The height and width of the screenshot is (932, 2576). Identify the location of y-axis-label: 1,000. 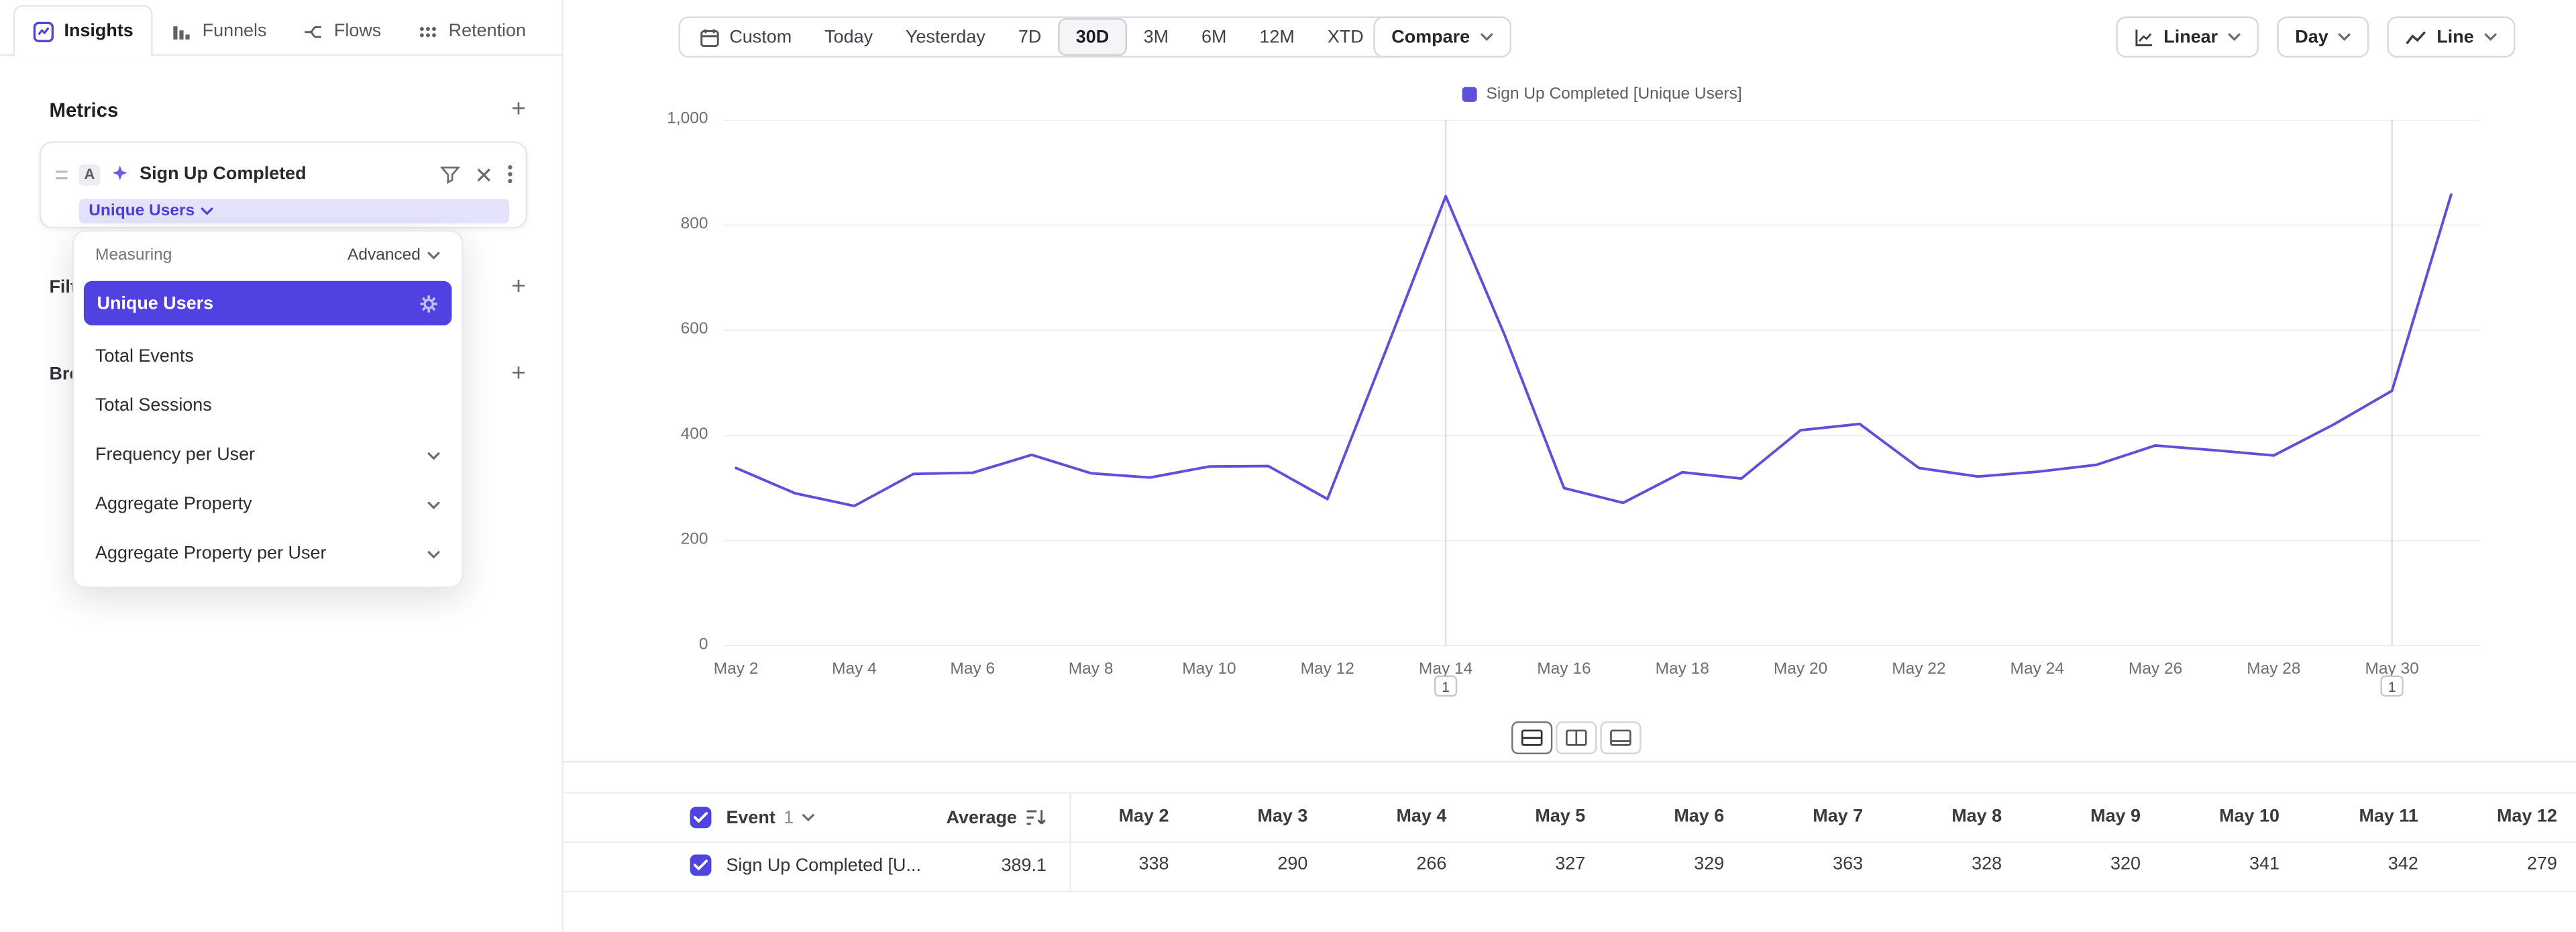
(687, 119).